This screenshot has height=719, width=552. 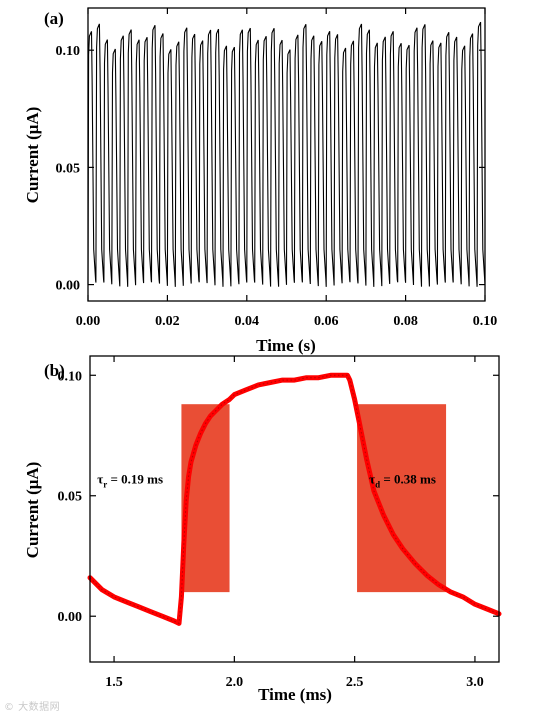 I want to click on panel-b-x-tick-label: 2.0, so click(x=235, y=682).